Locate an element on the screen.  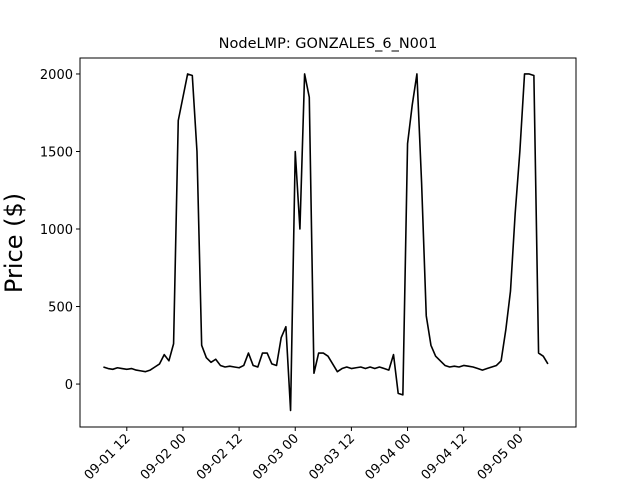
x-tick-label: 09-05 00 is located at coordinates (501, 455).